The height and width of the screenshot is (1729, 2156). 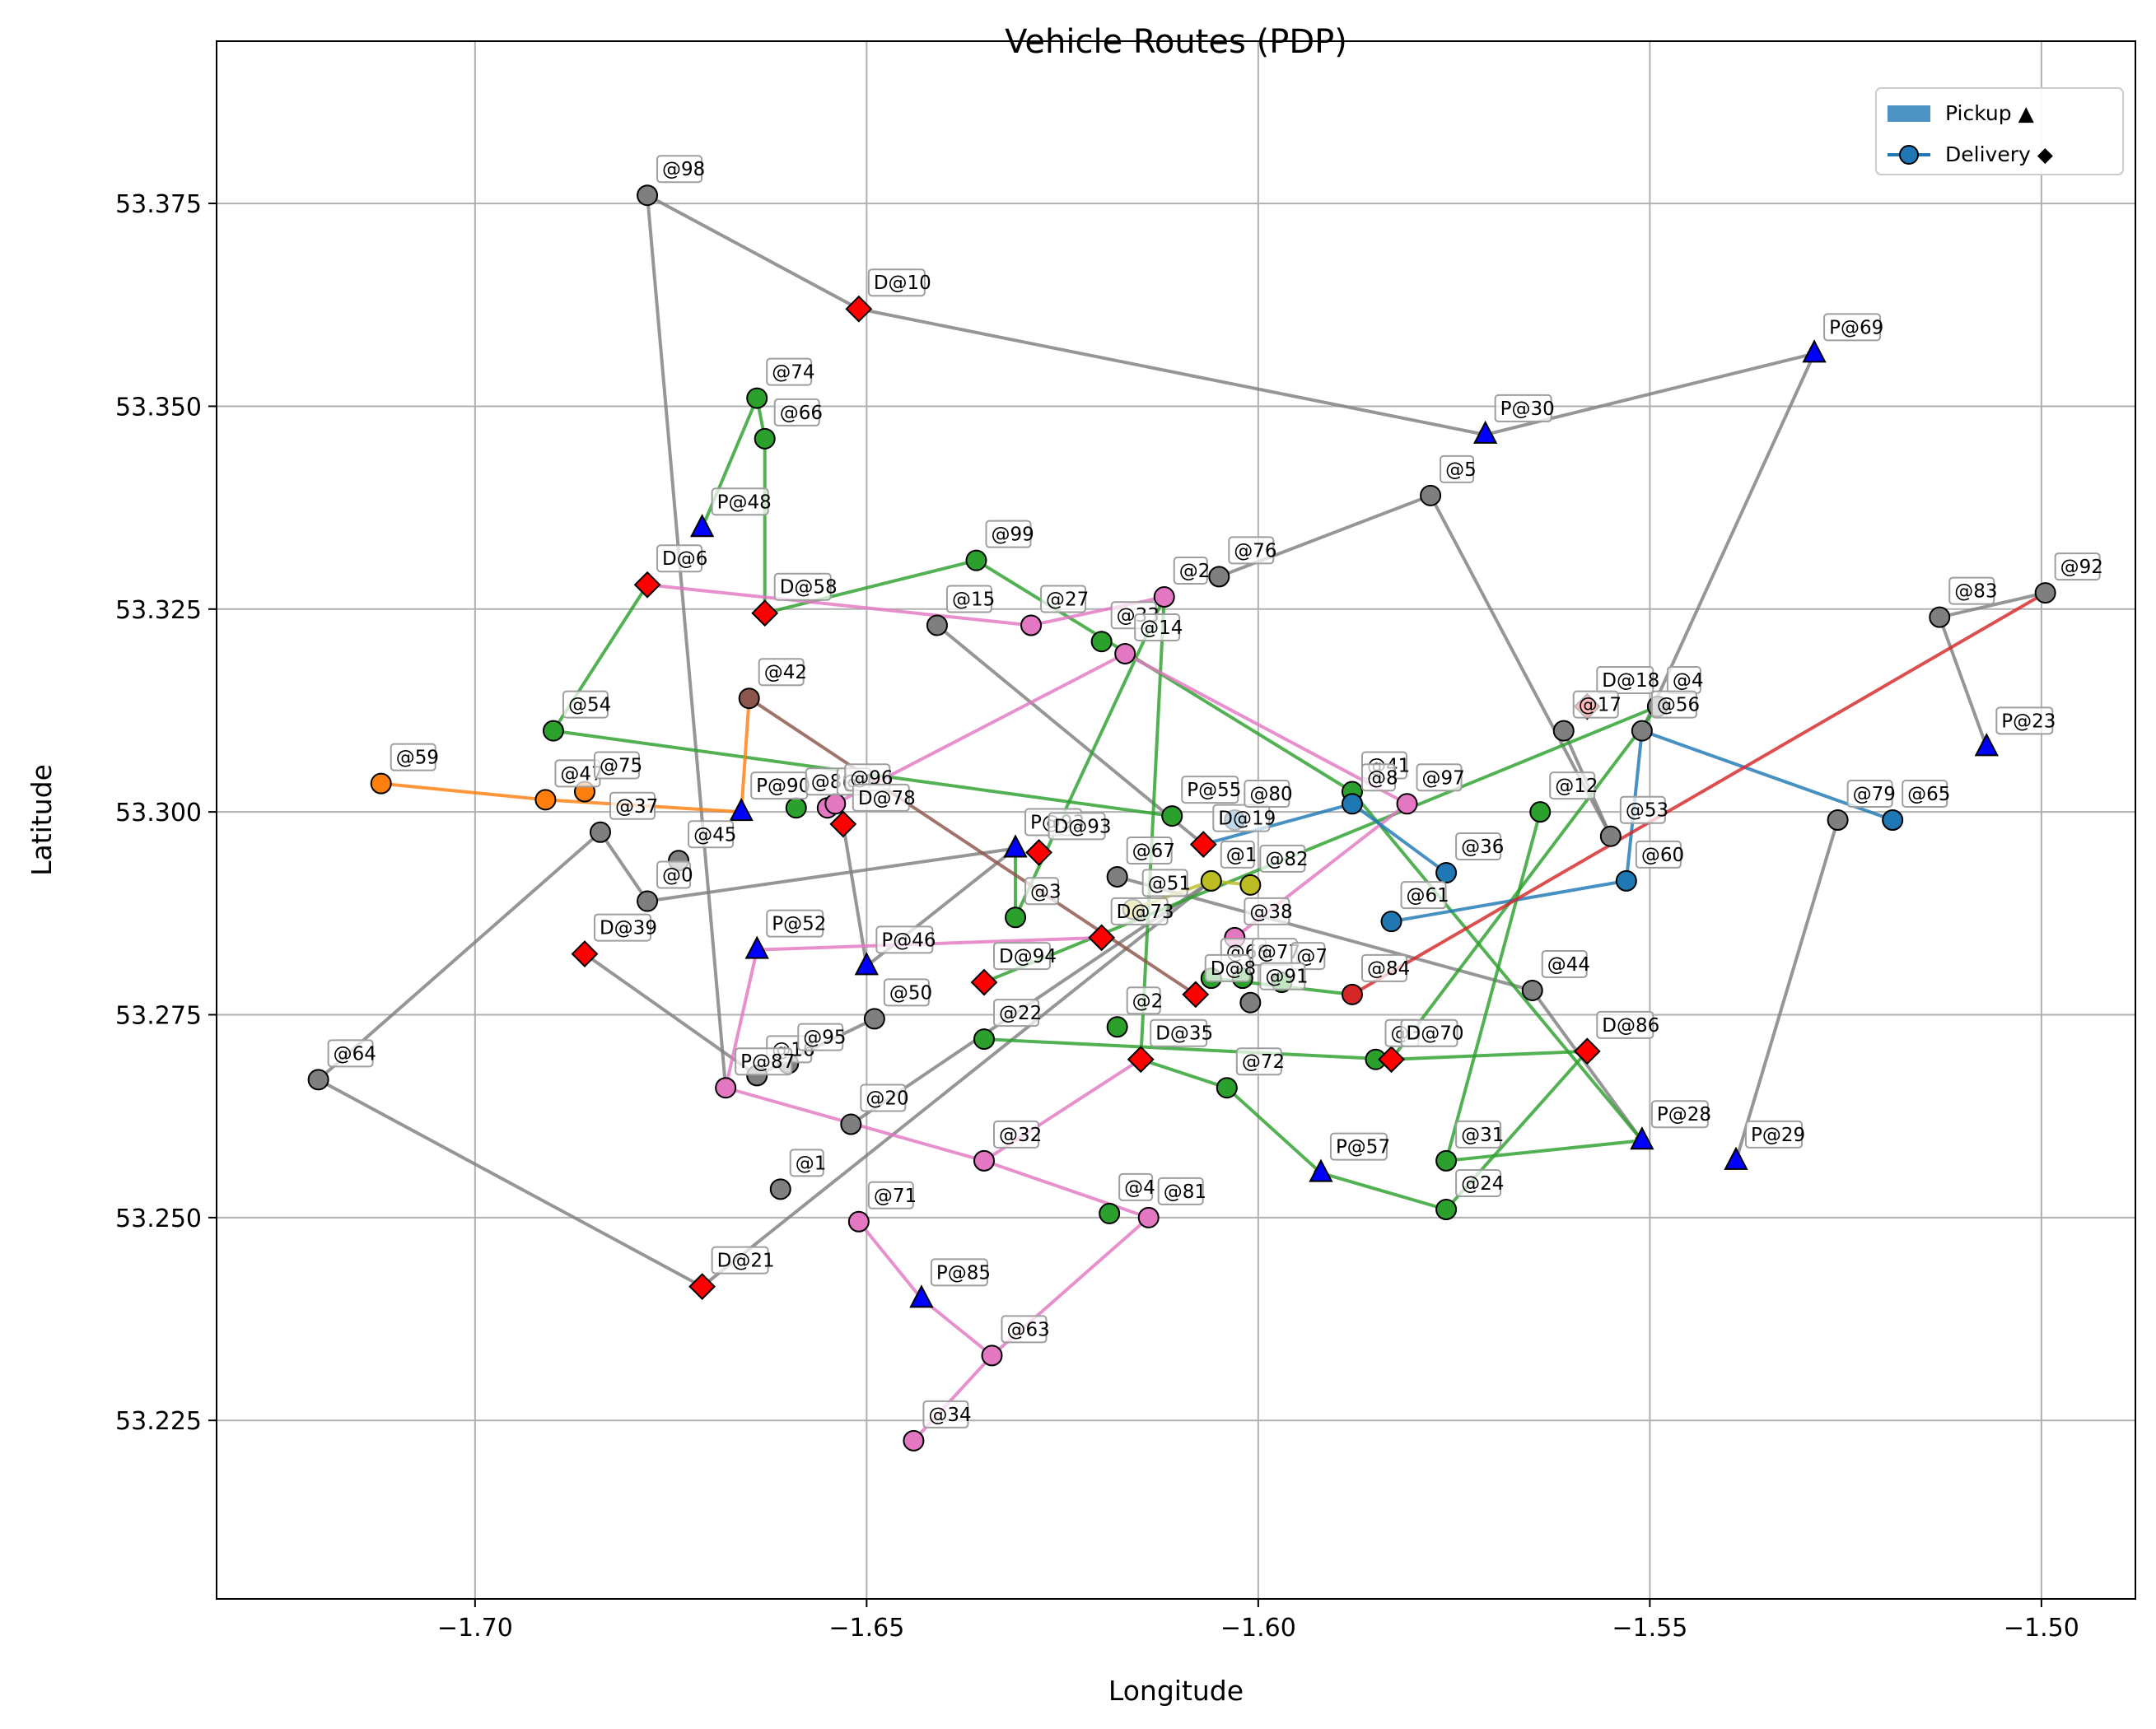 What do you see at coordinates (1148, 1001) in the screenshot?
I see `stop-label-text: @2` at bounding box center [1148, 1001].